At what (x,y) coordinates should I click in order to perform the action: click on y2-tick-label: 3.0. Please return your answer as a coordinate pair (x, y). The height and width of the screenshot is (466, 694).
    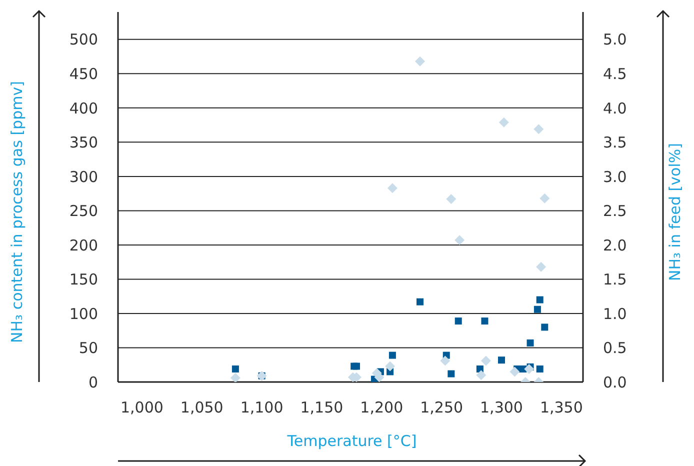
    Looking at the image, I should click on (615, 177).